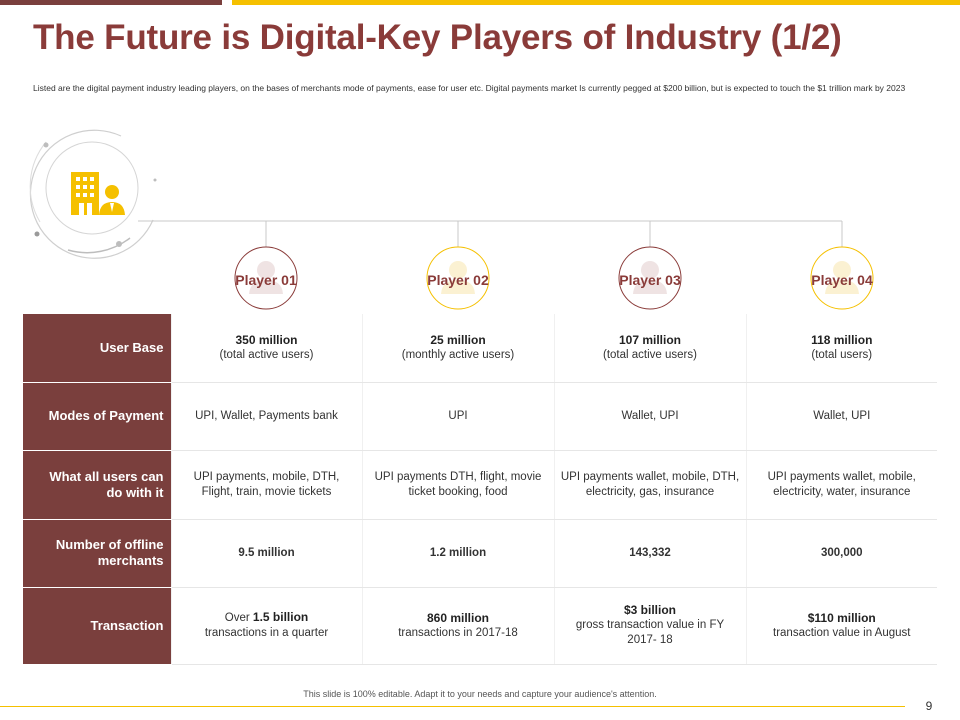  I want to click on table-cell: 9.5 million, so click(266, 553).